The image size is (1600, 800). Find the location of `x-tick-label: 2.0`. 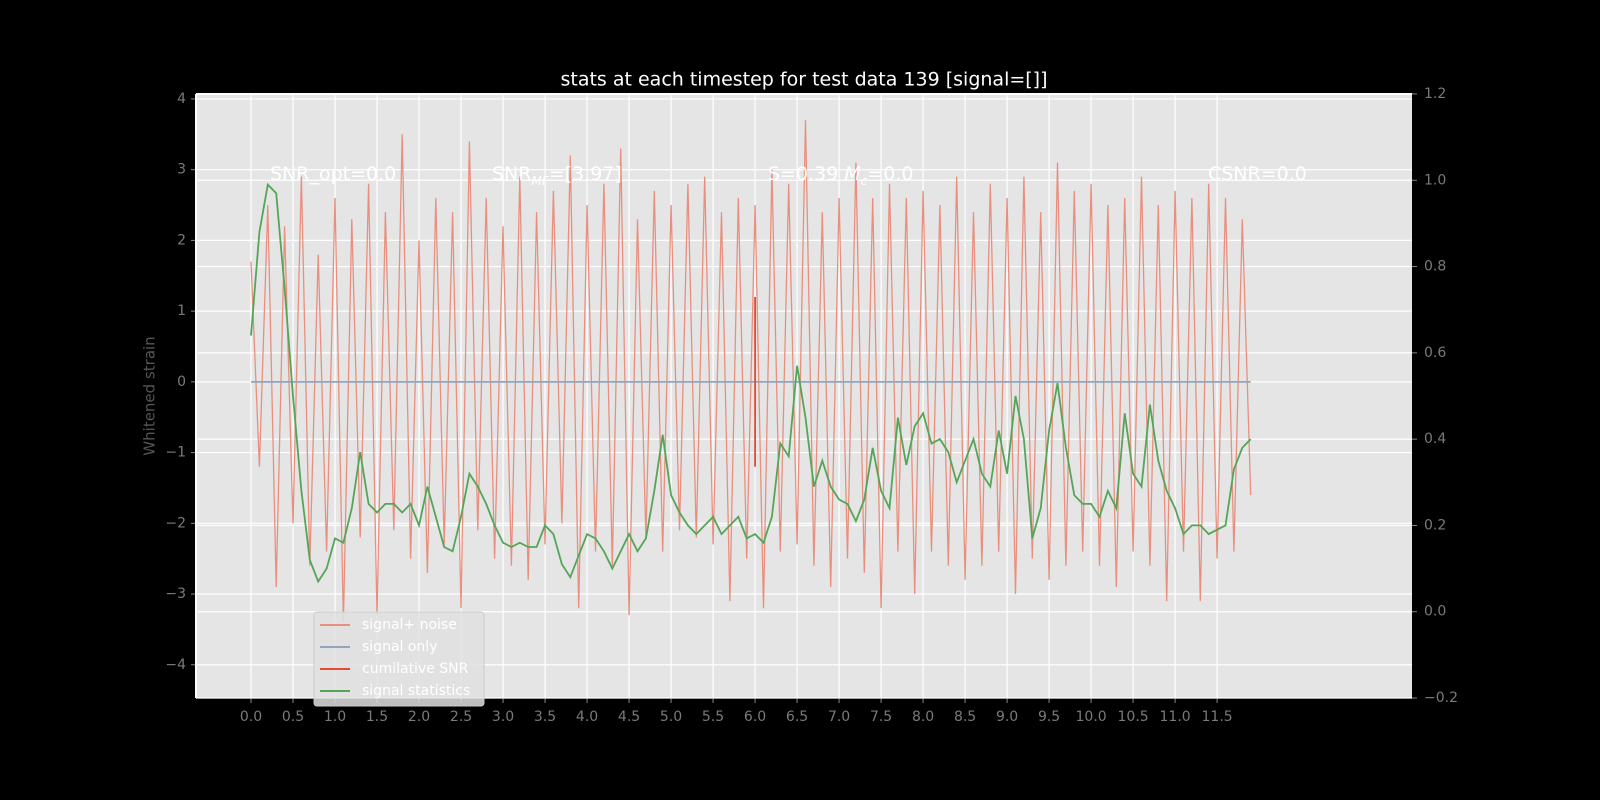

x-tick-label: 2.0 is located at coordinates (419, 717).